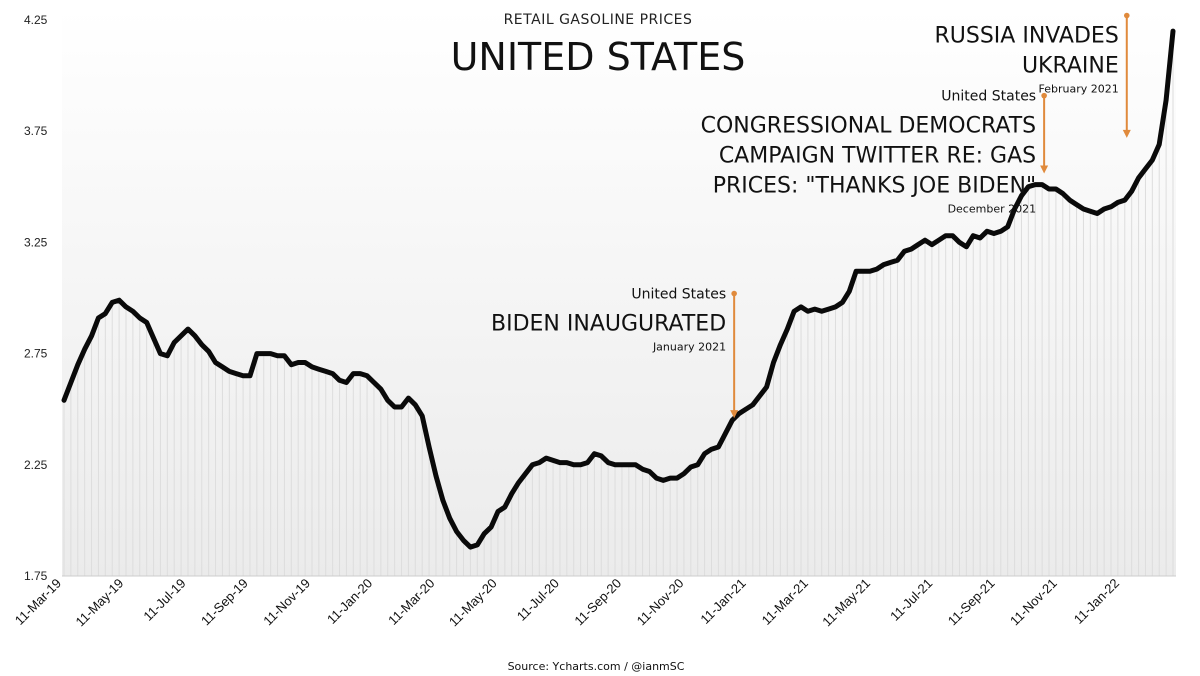  I want to click on annotation-label-big: CONGRESSIONAL DEMOCRATS, so click(869, 126).